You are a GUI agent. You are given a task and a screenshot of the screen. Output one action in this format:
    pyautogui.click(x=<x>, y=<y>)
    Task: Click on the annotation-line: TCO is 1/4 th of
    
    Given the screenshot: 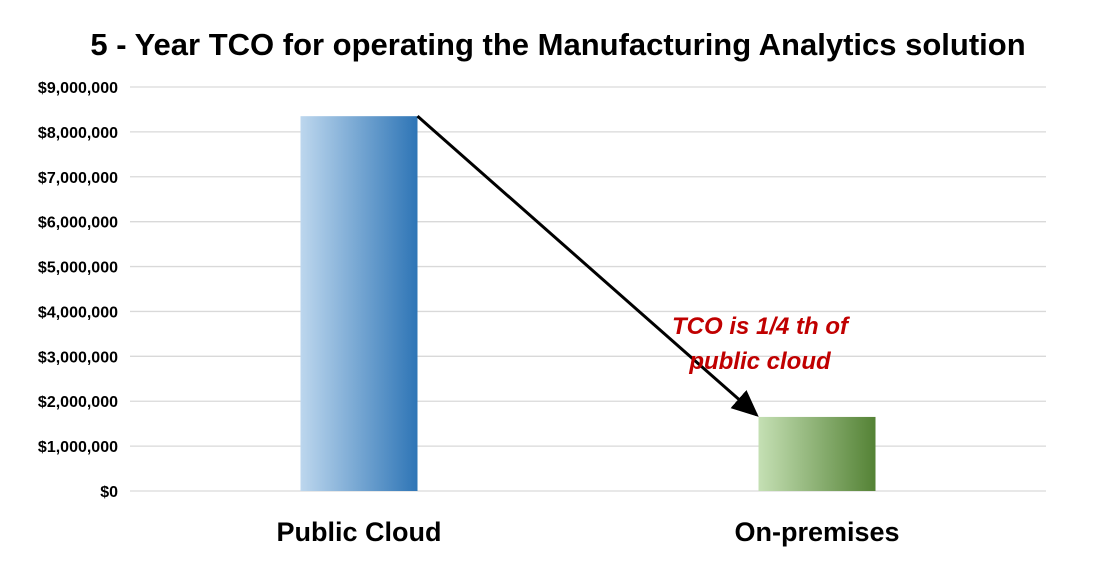 What is the action you would take?
    pyautogui.click(x=761, y=326)
    